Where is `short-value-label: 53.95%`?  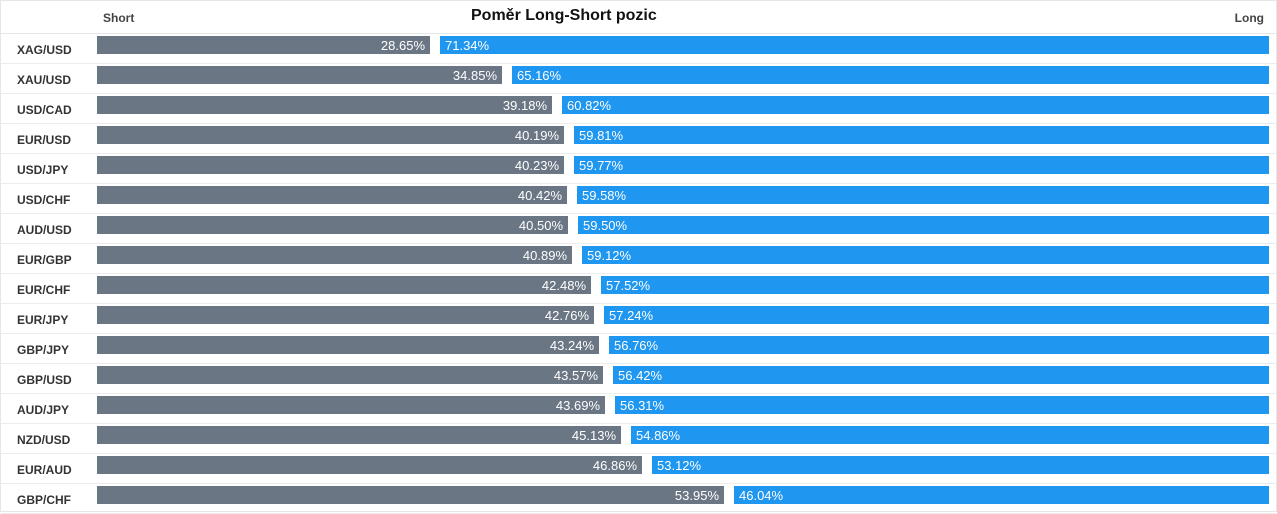 short-value-label: 53.95% is located at coordinates (696, 495).